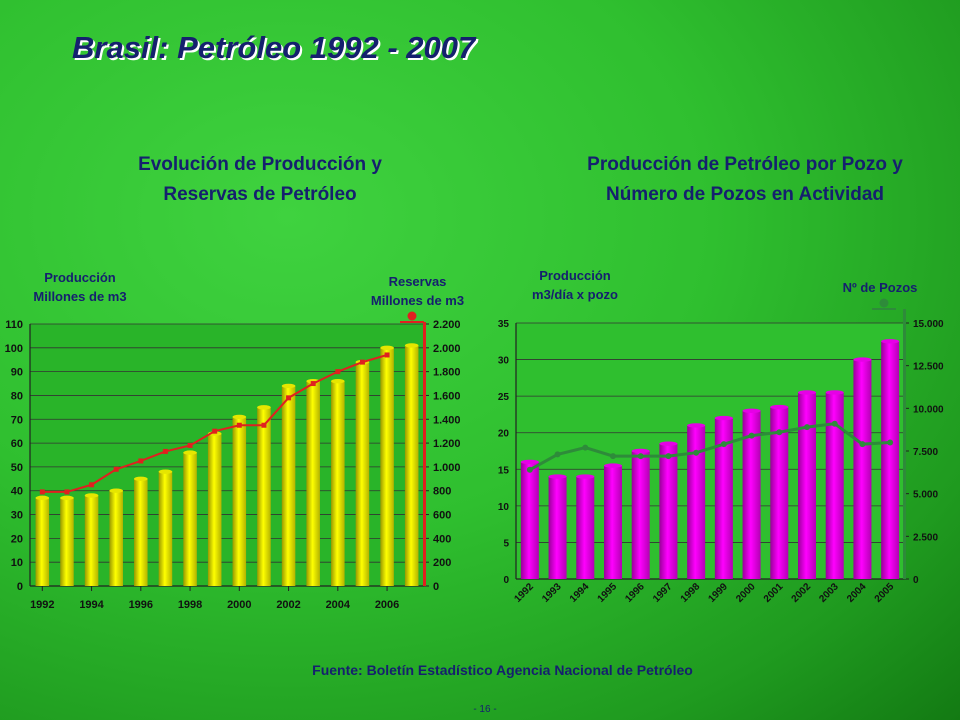 This screenshot has width=960, height=720. Describe the element at coordinates (17, 468) in the screenshot. I see `left-chart-y-tick-label: 50` at that location.